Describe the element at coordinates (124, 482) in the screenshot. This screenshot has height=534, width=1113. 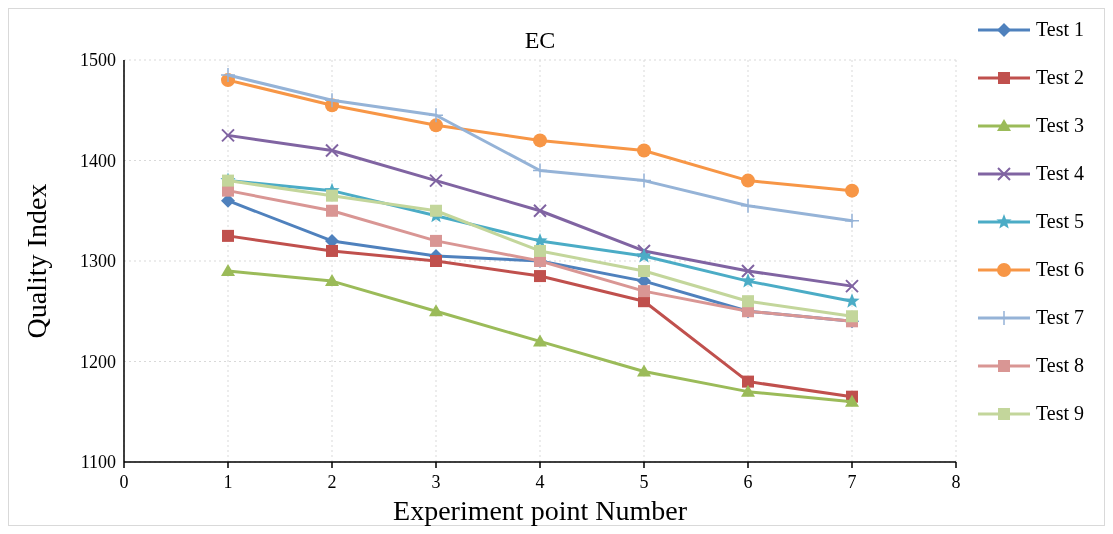
I see `x-tick-label: 0` at that location.